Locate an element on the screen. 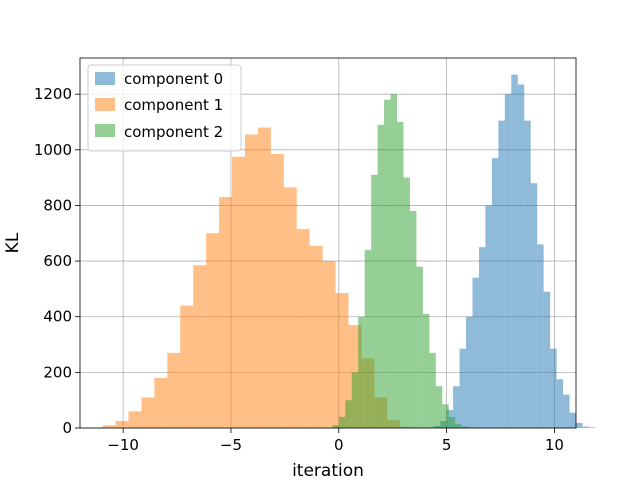 Image resolution: width=640 pixels, height=480 pixels. legend-label-component-0: component 0 is located at coordinates (173, 79).